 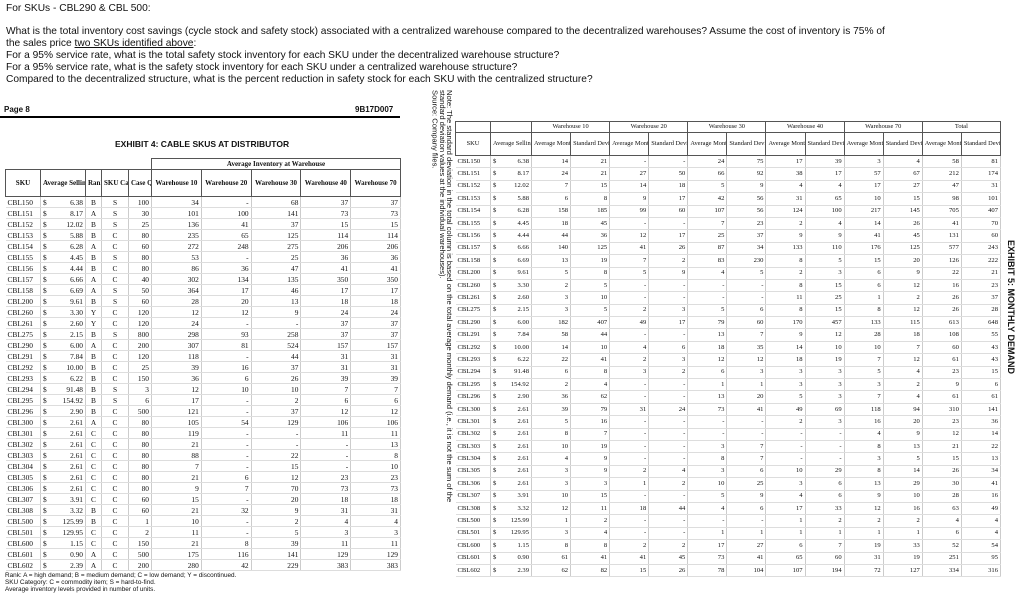 What do you see at coordinates (511, 199) in the screenshot?
I see `cell-price: $5.88` at bounding box center [511, 199].